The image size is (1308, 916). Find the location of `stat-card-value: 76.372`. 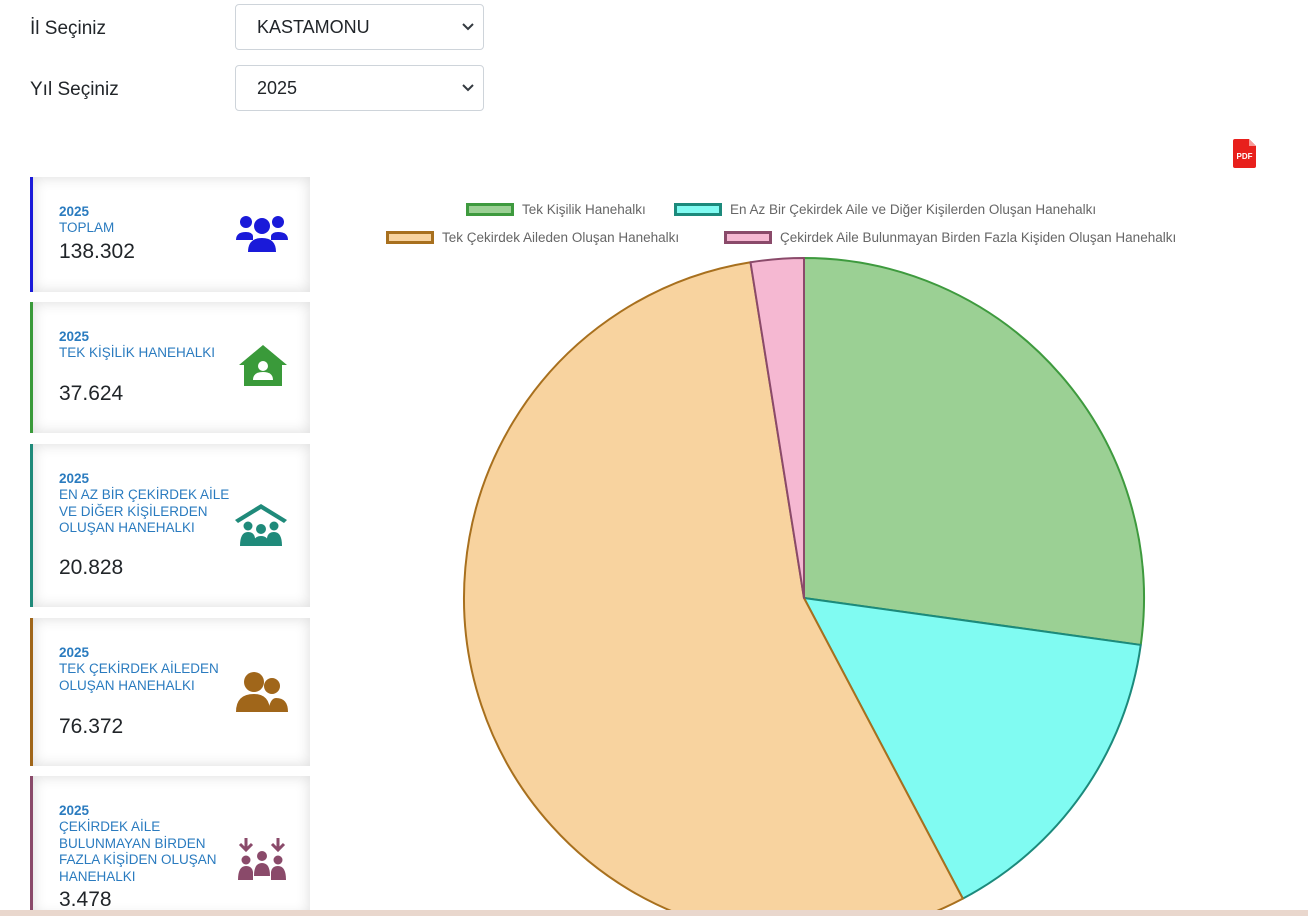

stat-card-value: 76.372 is located at coordinates (91, 726).